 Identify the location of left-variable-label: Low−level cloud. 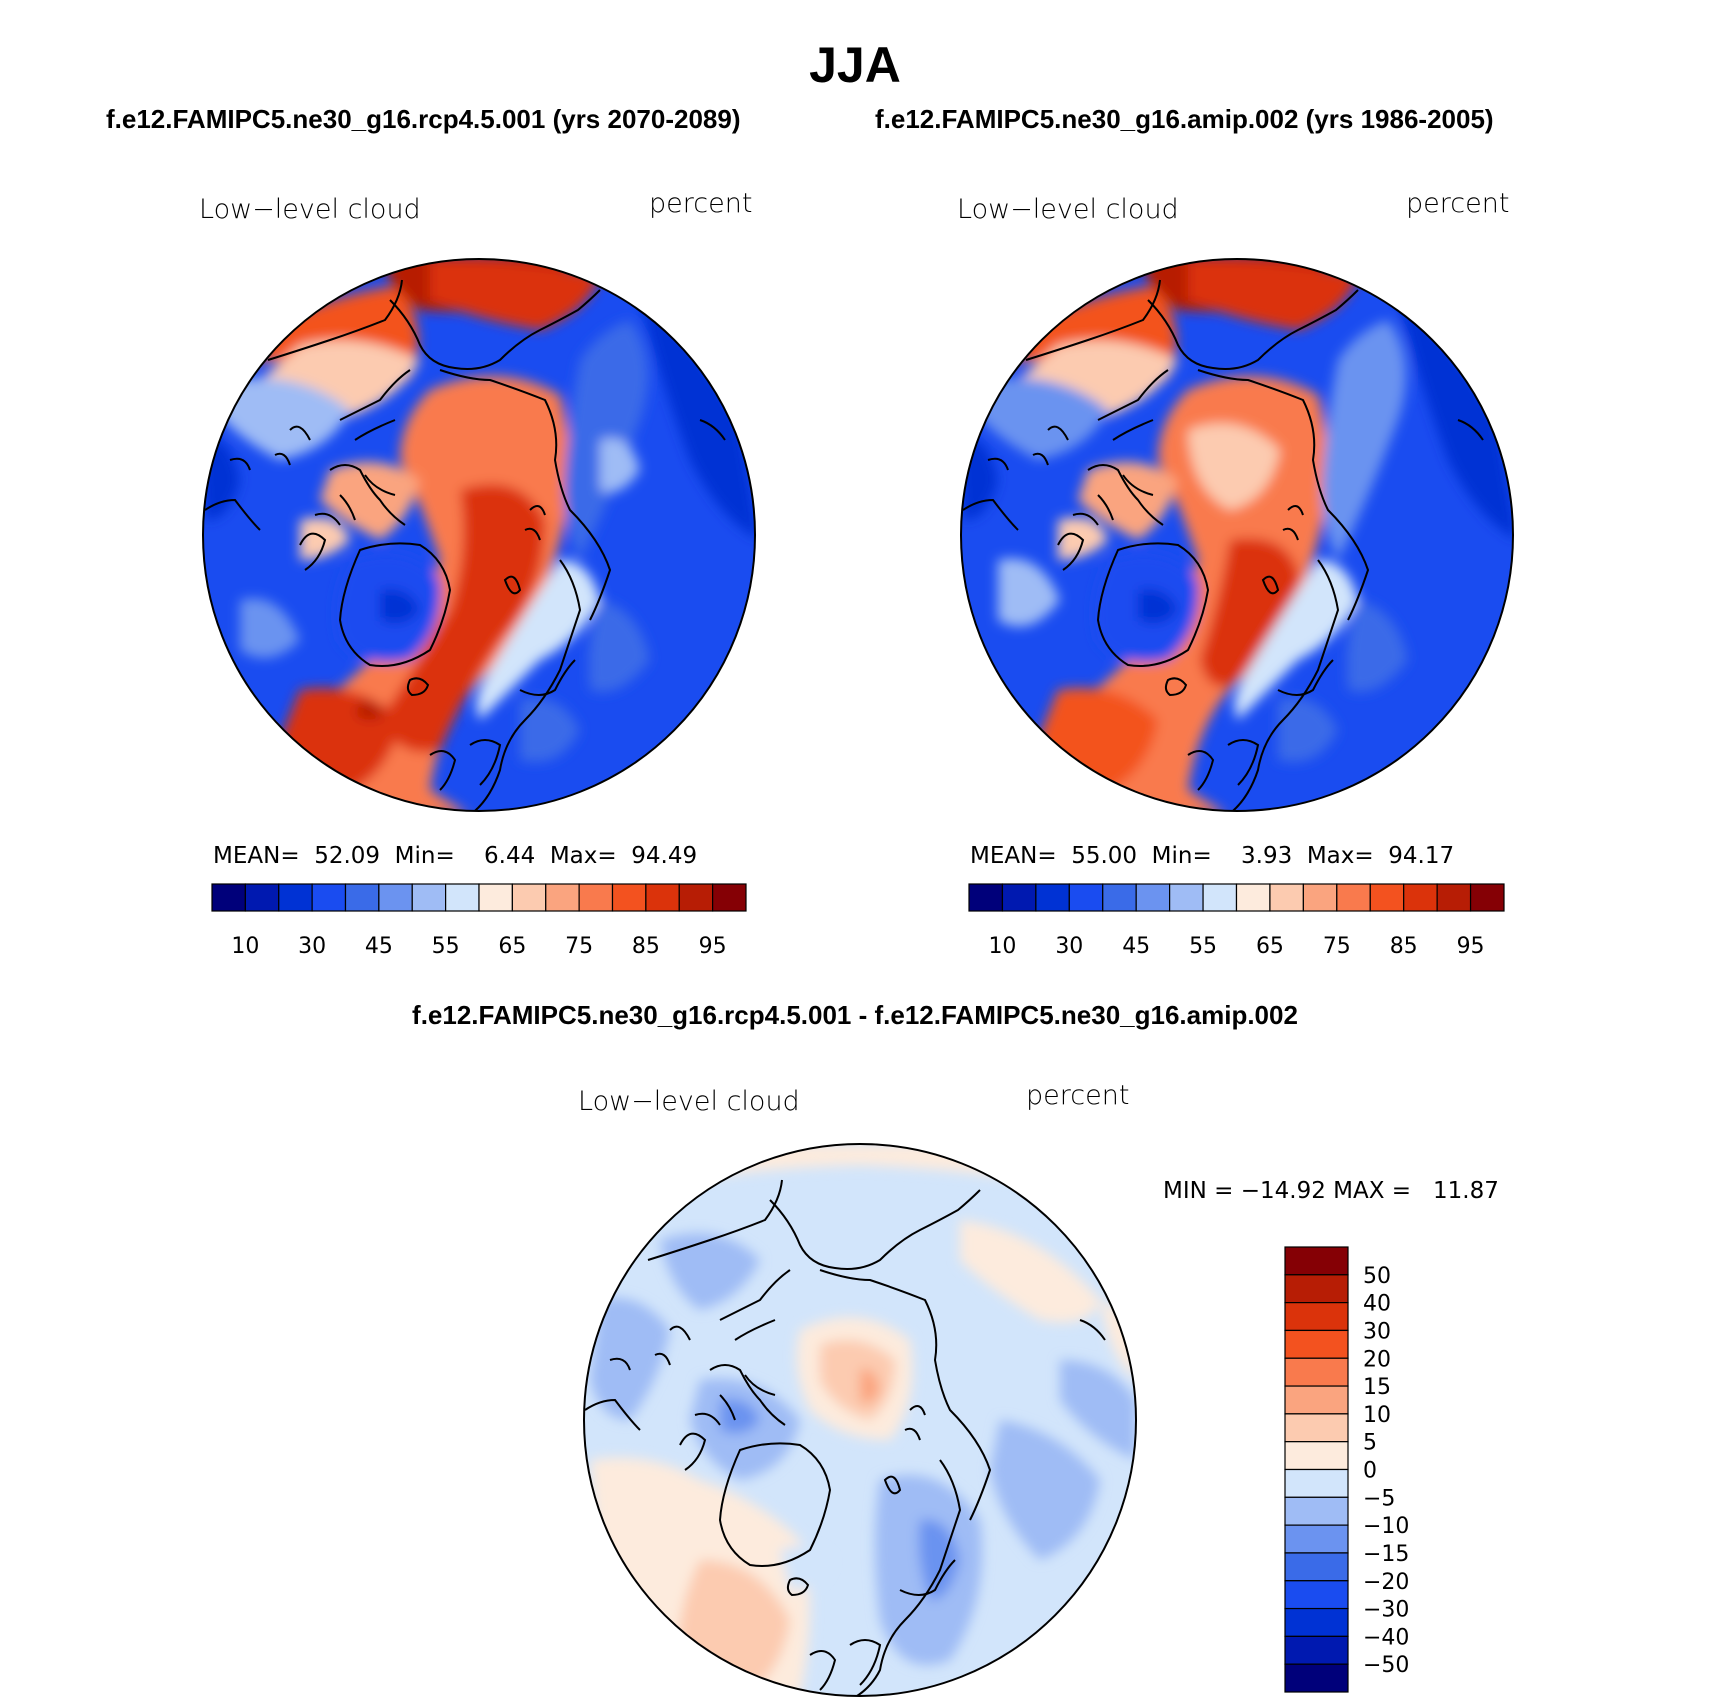
(310, 209).